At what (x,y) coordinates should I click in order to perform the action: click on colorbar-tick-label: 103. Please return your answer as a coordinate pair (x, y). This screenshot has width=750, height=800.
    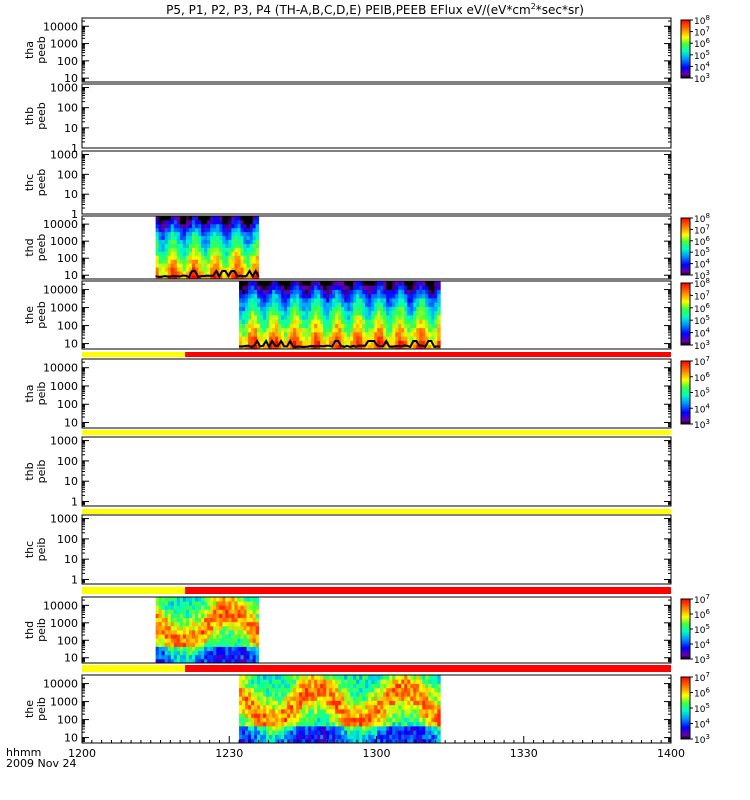
    Looking at the image, I should click on (702, 78).